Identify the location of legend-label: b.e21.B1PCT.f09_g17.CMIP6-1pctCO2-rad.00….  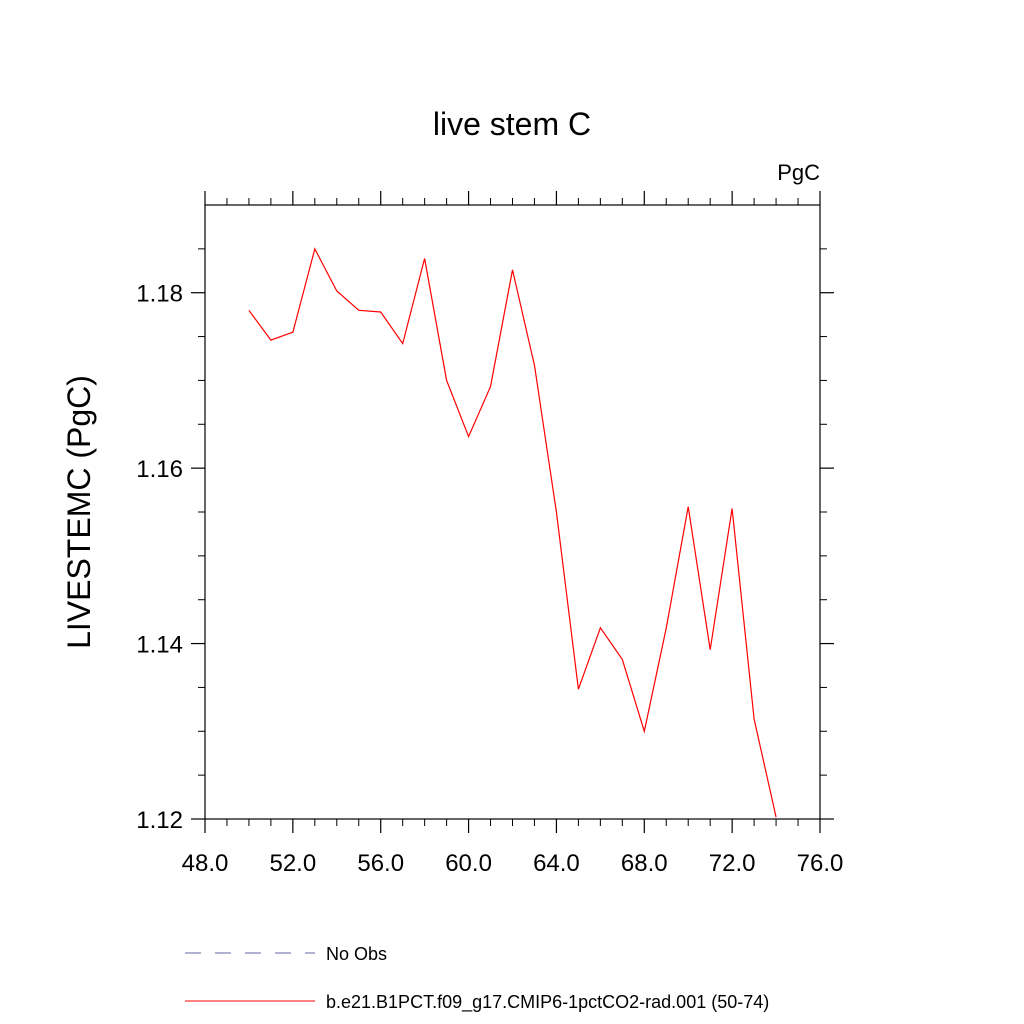
(547, 1002).